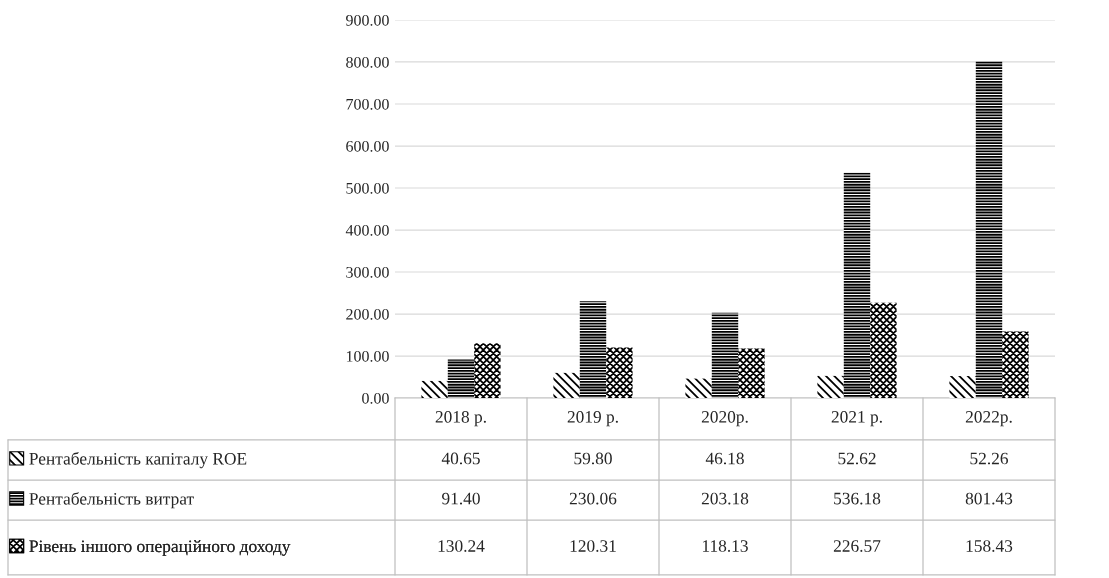  Describe the element at coordinates (724, 458) in the screenshot. I see `data-label: 46.18` at that location.